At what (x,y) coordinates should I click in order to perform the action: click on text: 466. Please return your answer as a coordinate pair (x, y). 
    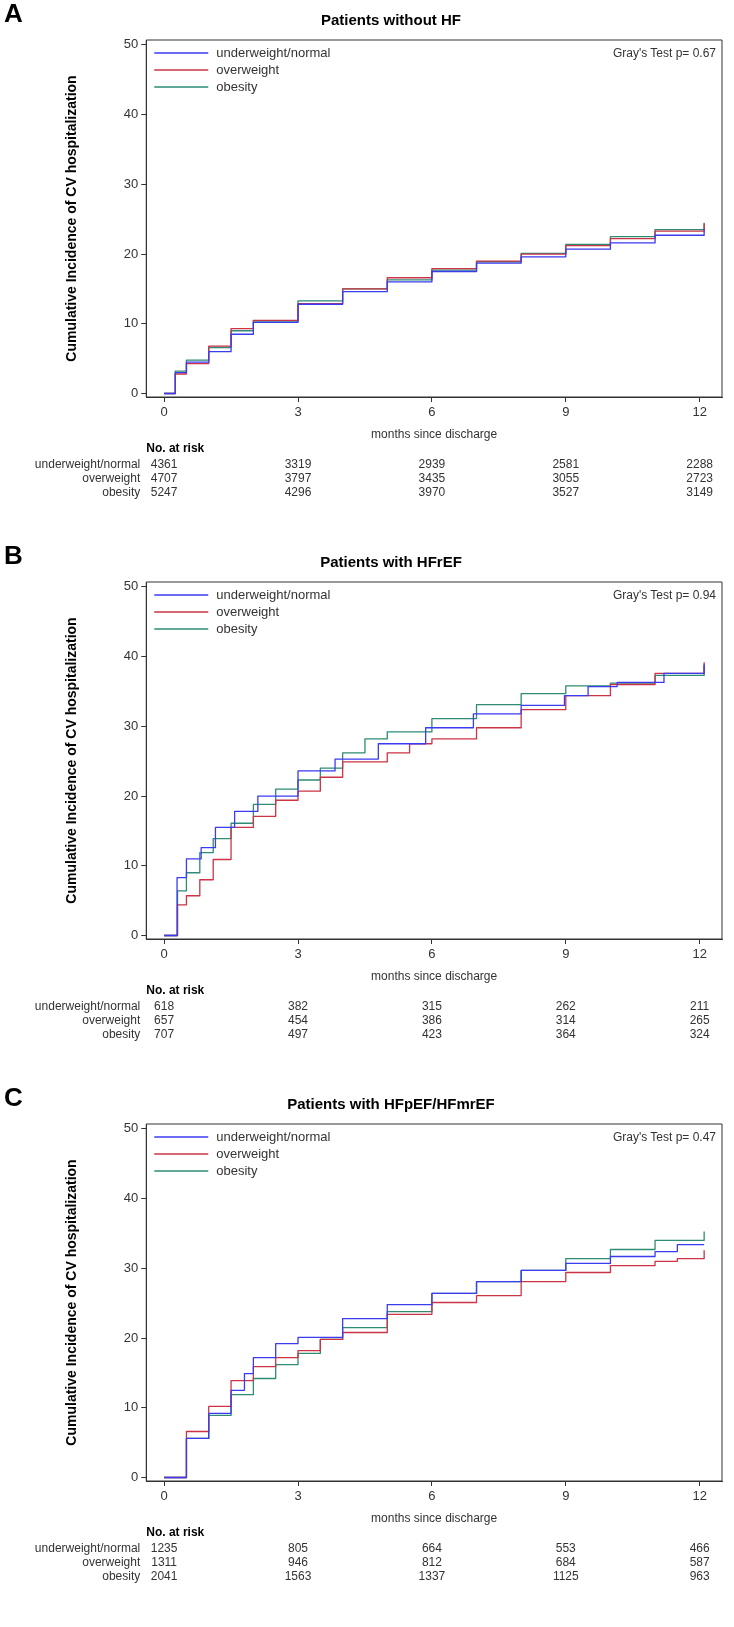
    Looking at the image, I should click on (700, 1548).